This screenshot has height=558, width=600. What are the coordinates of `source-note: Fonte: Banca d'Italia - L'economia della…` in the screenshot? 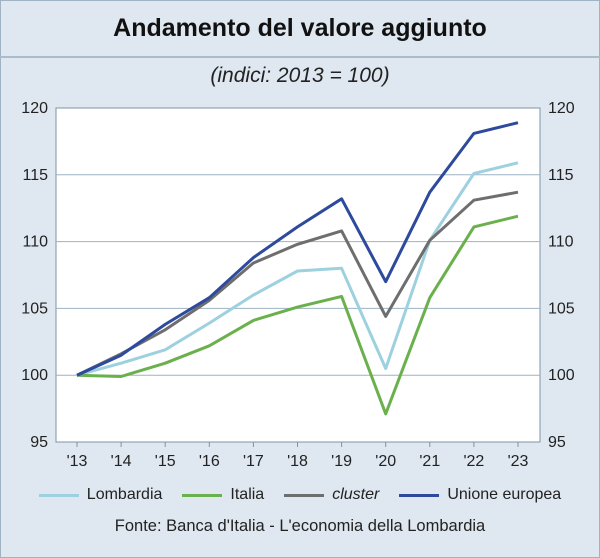 It's located at (300, 526).